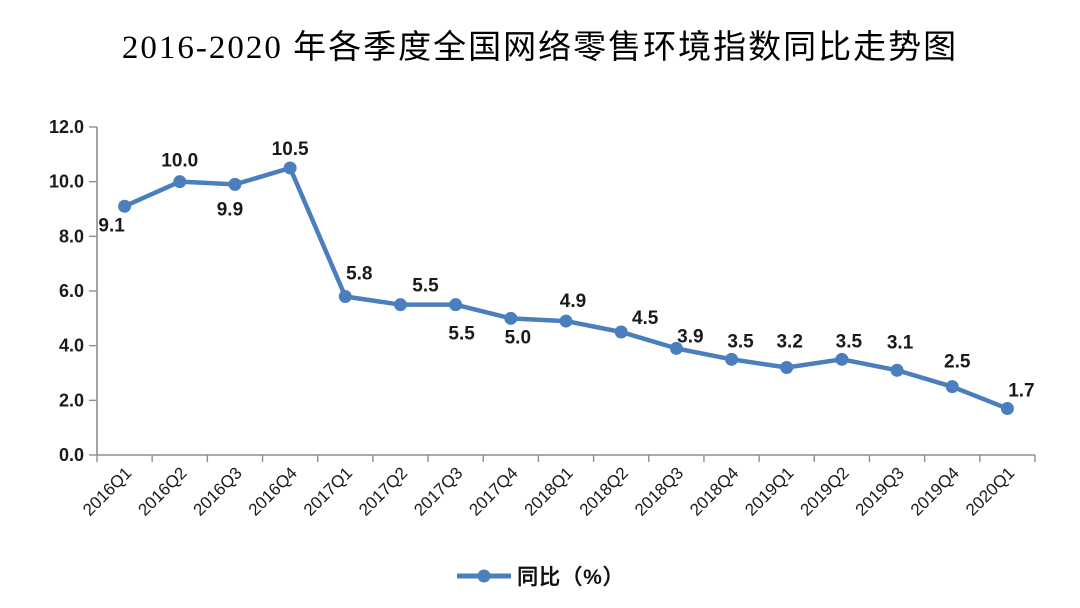  Describe the element at coordinates (789, 342) in the screenshot. I see `data-label: 3.2` at that location.